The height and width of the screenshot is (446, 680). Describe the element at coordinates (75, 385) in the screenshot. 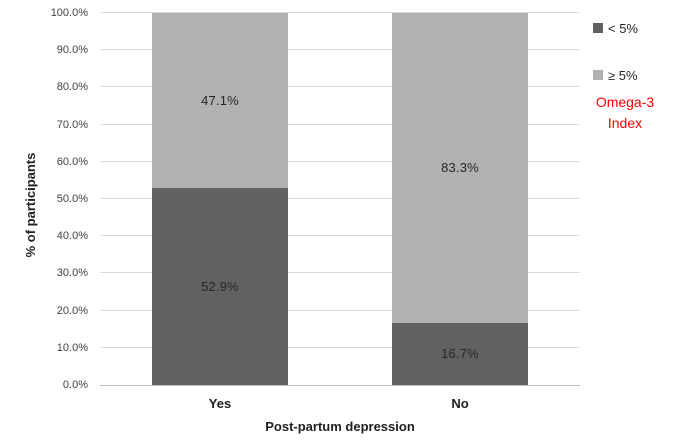

I see `y-tick-label: 0.0%` at that location.